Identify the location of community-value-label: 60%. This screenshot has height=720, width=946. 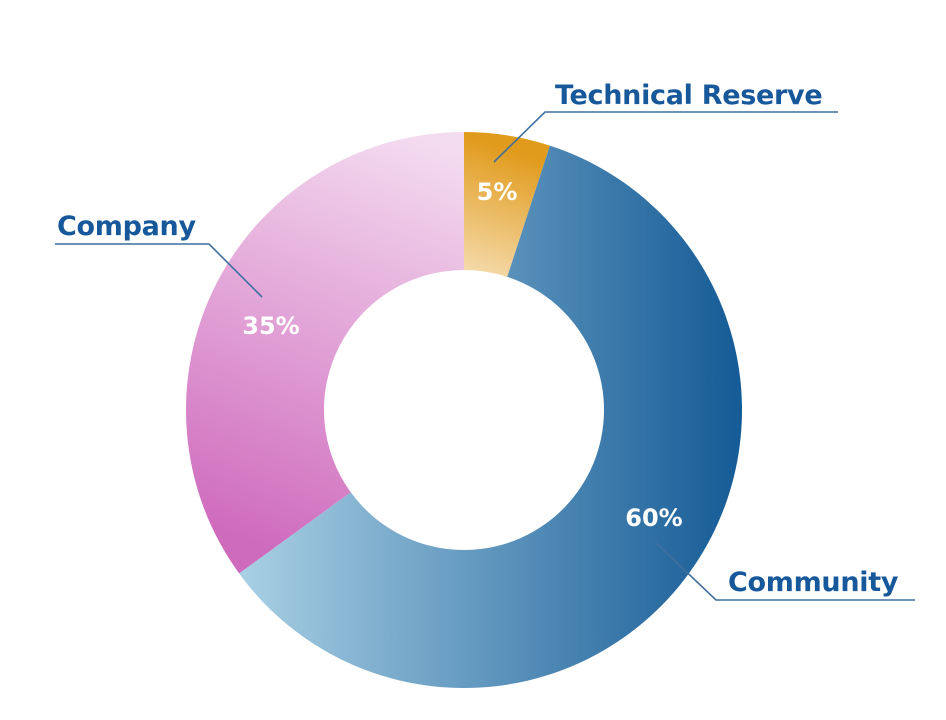
(653, 518).